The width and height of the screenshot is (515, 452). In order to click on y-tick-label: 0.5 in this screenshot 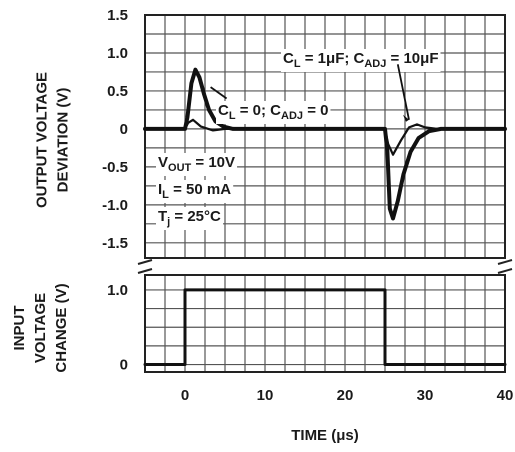, I will do `click(117, 91)`.